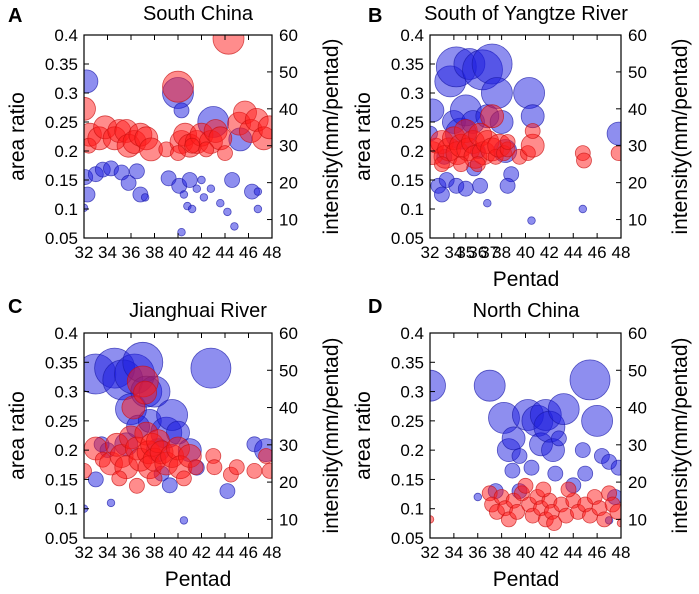 This screenshot has height=594, width=699. Describe the element at coordinates (680, 136) in the screenshot. I see `y2-axis-title: intensity(mm/pentad)` at that location.